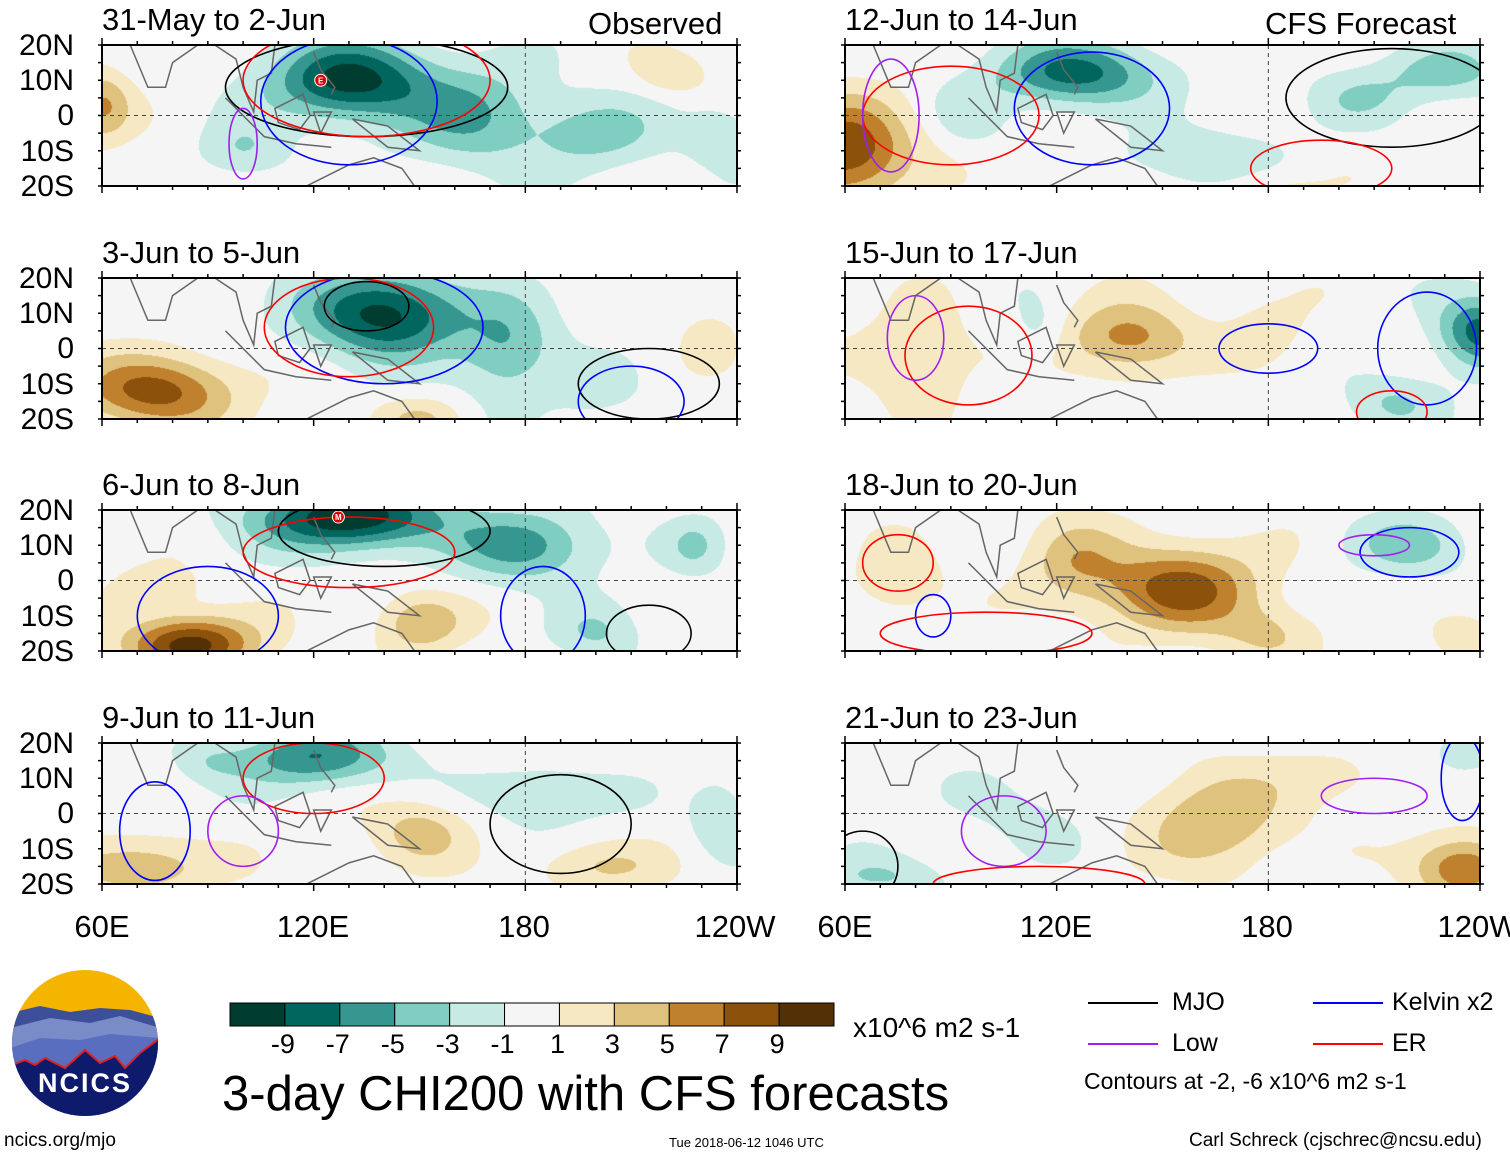 Image resolution: width=1510 pixels, height=1158 pixels. Describe the element at coordinates (85, 1043) in the screenshot. I see `ncics-logo: NCICS` at that location.